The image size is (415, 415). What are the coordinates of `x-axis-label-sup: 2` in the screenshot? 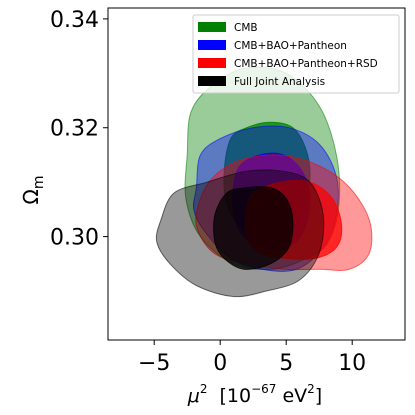 It's located at (204, 389).